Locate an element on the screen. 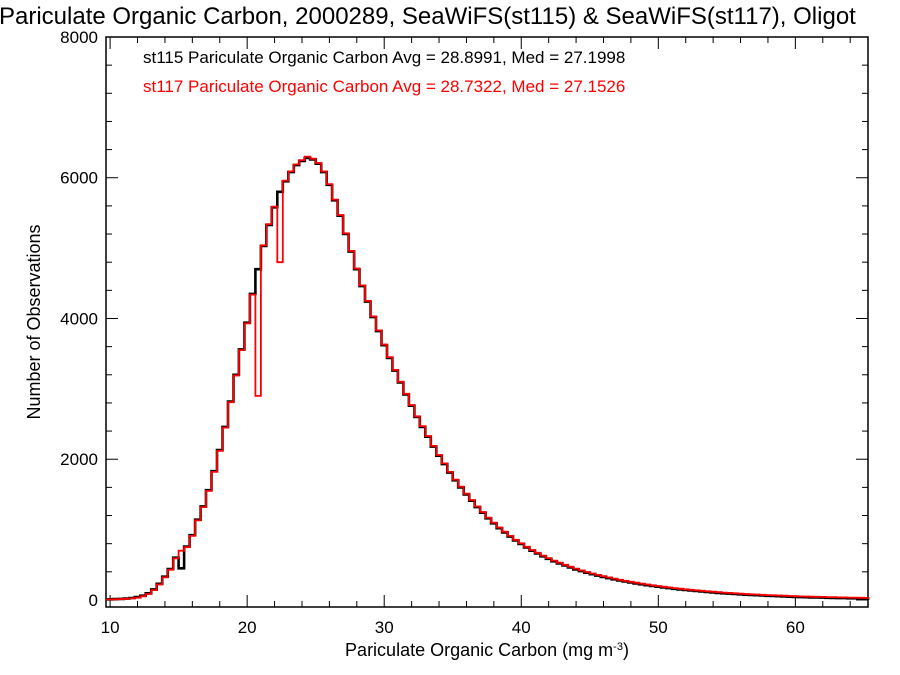 This screenshot has height=675, width=900. y-tick-label: 6000 is located at coordinates (79, 178).